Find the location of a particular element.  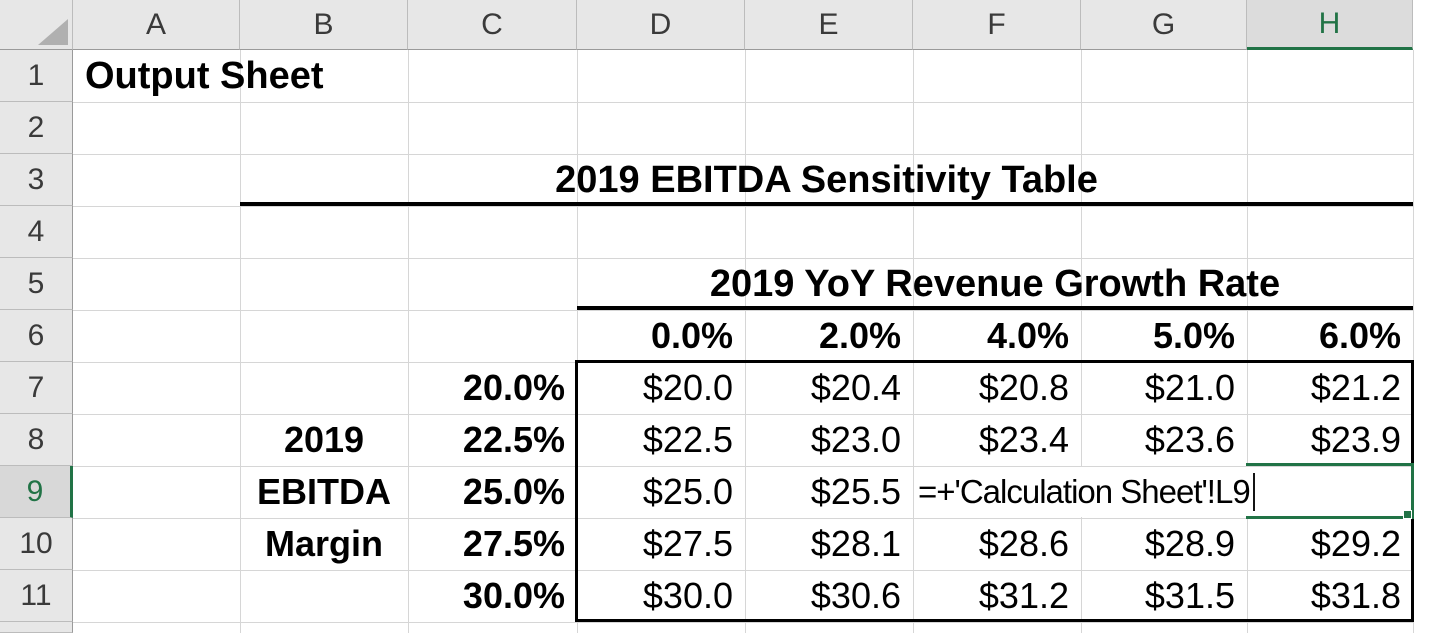

cell-f6: 4.0% is located at coordinates (1027, 335).